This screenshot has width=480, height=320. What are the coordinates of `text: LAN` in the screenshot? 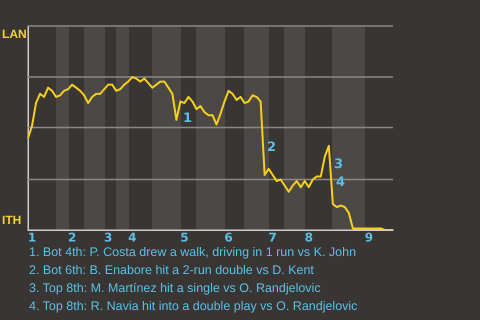 It's located at (14, 34).